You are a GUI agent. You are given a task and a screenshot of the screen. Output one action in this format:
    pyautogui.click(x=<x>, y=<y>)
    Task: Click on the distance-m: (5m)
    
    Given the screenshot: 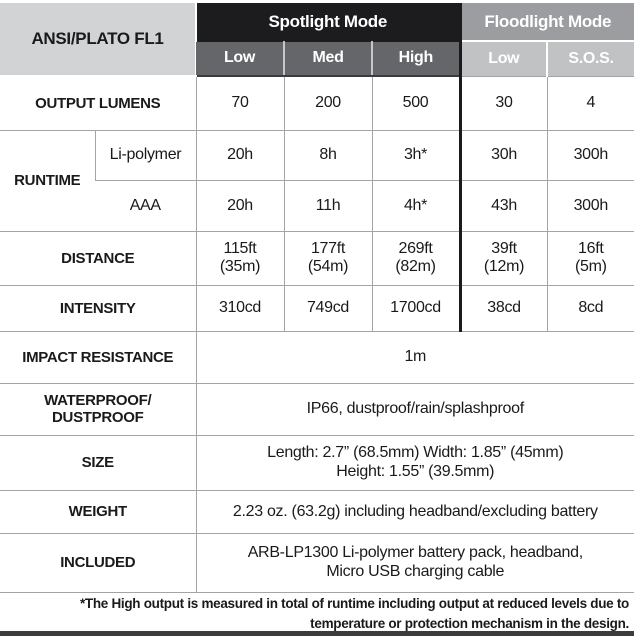 What is the action you would take?
    pyautogui.click(x=590, y=266)
    